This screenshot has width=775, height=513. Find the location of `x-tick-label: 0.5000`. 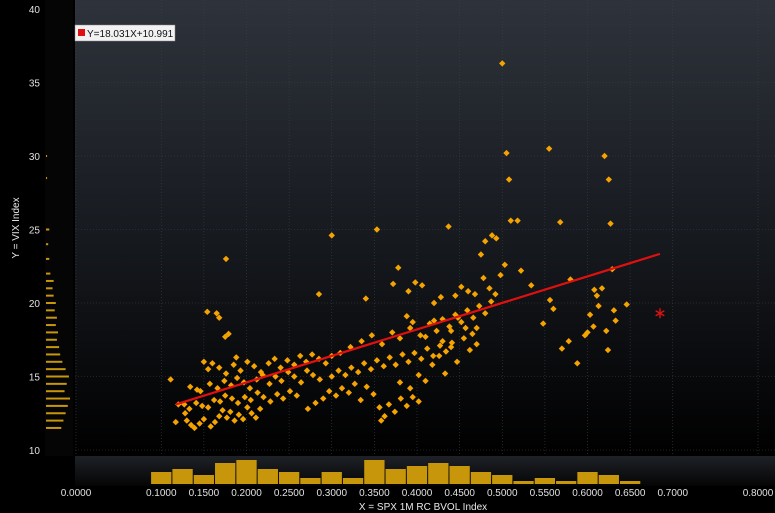

x-tick-label: 0.5000 is located at coordinates (502, 493).